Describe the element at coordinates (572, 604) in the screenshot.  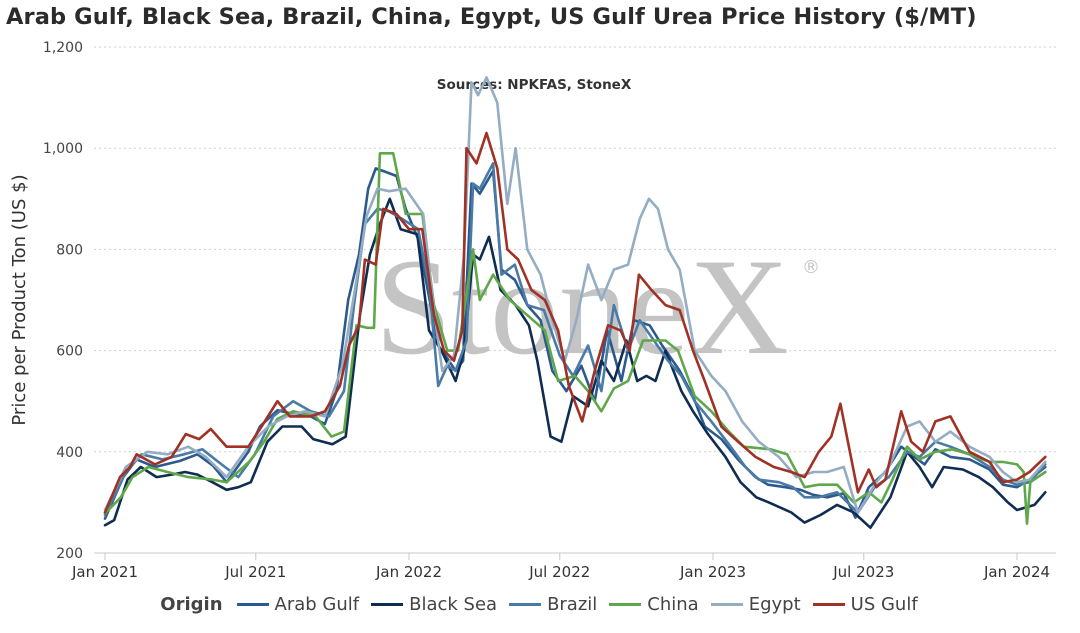
I see `legend-label: Brazil` at that location.